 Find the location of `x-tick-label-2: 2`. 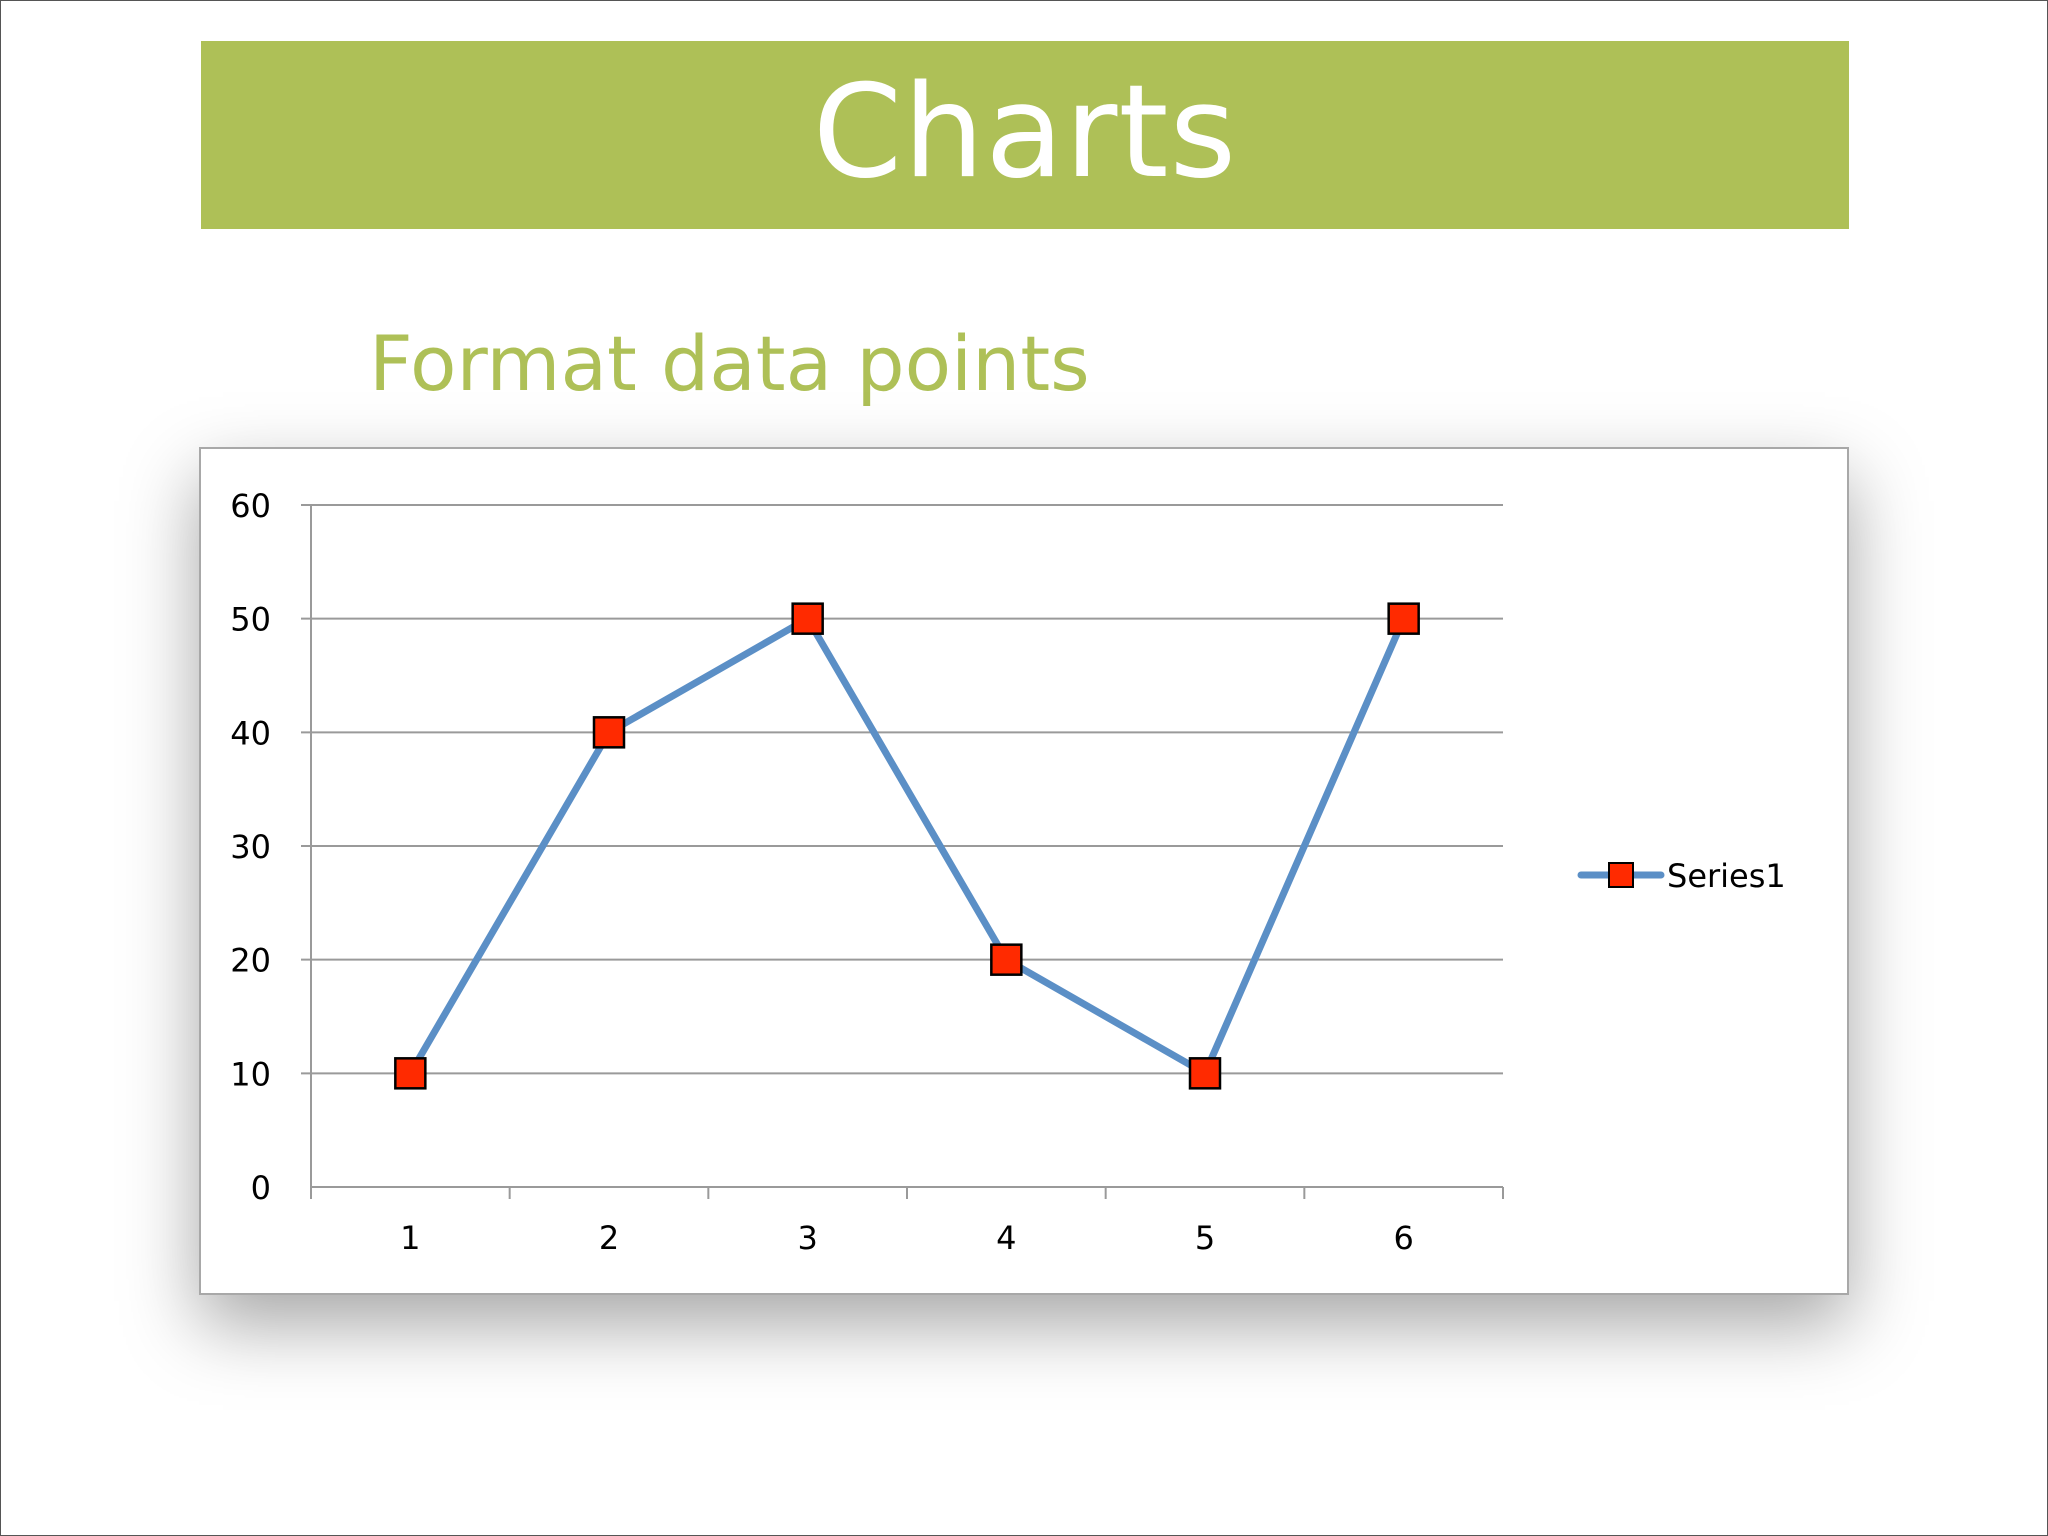

x-tick-label-2: 2 is located at coordinates (609, 1238).